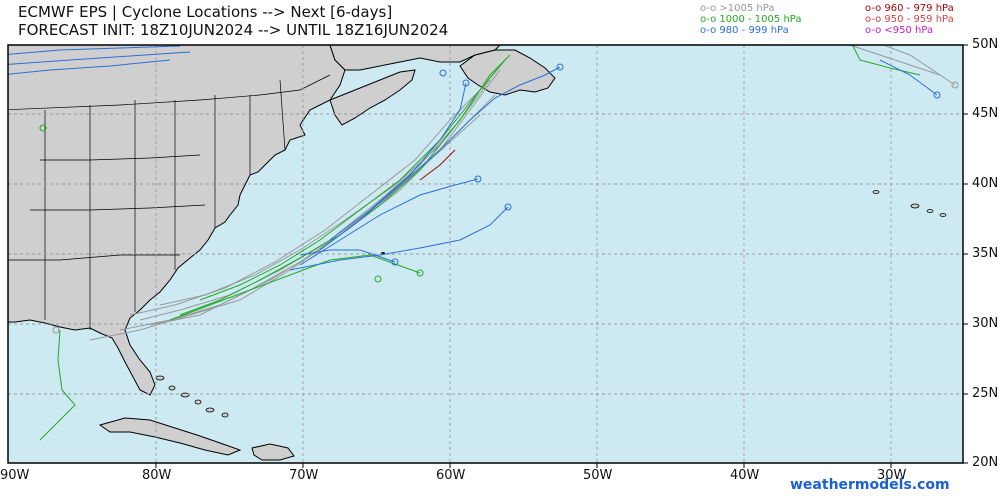 This screenshot has height=500, width=1000. What do you see at coordinates (899, 30) in the screenshot?
I see `legend-item-lt950: o-o <950 hPa` at bounding box center [899, 30].